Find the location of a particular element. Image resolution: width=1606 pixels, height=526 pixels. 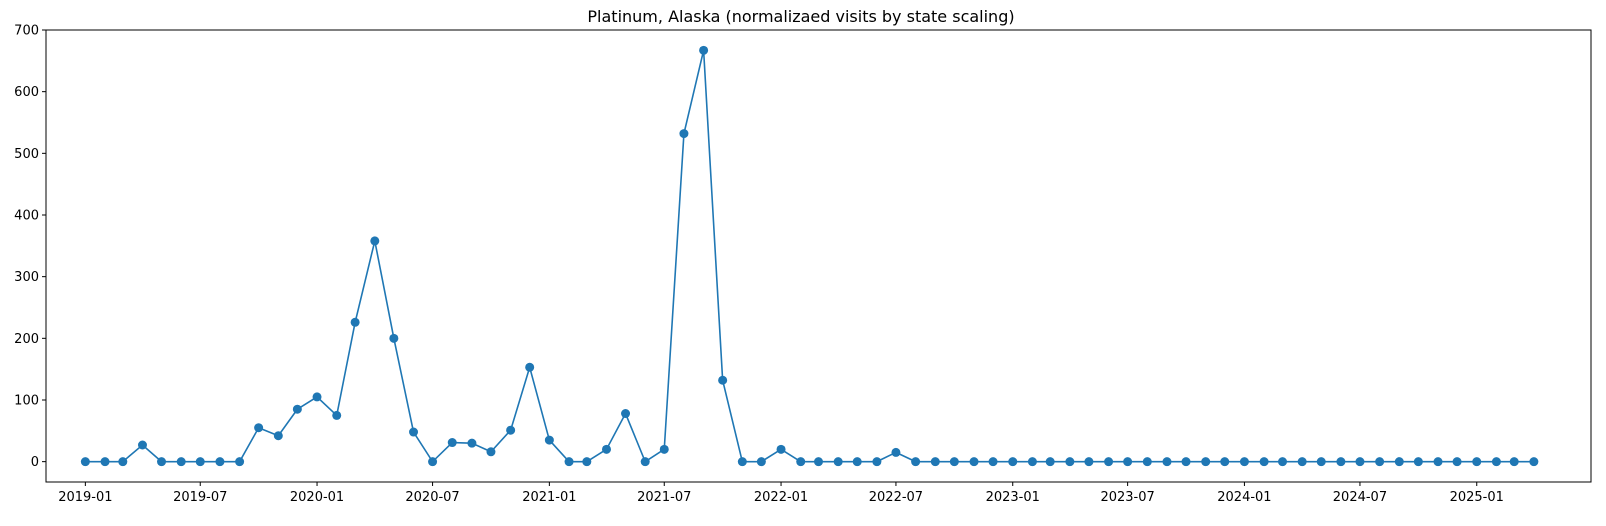

y-tick-label: 700 is located at coordinates (26, 31).